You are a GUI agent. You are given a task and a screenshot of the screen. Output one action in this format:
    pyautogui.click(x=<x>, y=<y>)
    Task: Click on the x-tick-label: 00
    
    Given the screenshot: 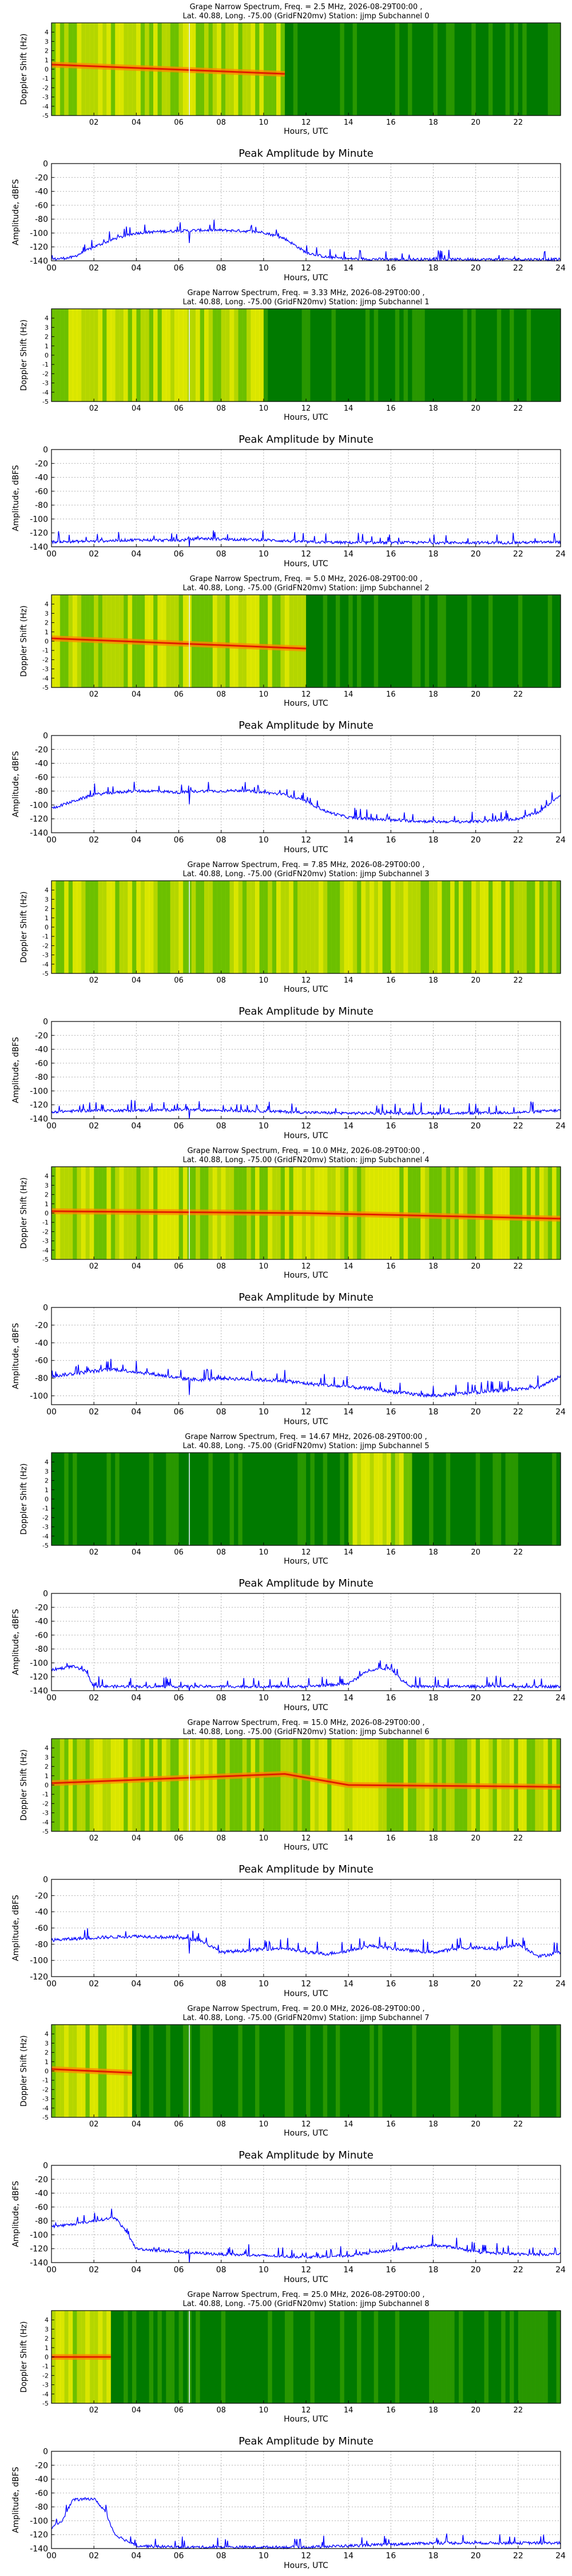 What is the action you would take?
    pyautogui.click(x=51, y=2270)
    